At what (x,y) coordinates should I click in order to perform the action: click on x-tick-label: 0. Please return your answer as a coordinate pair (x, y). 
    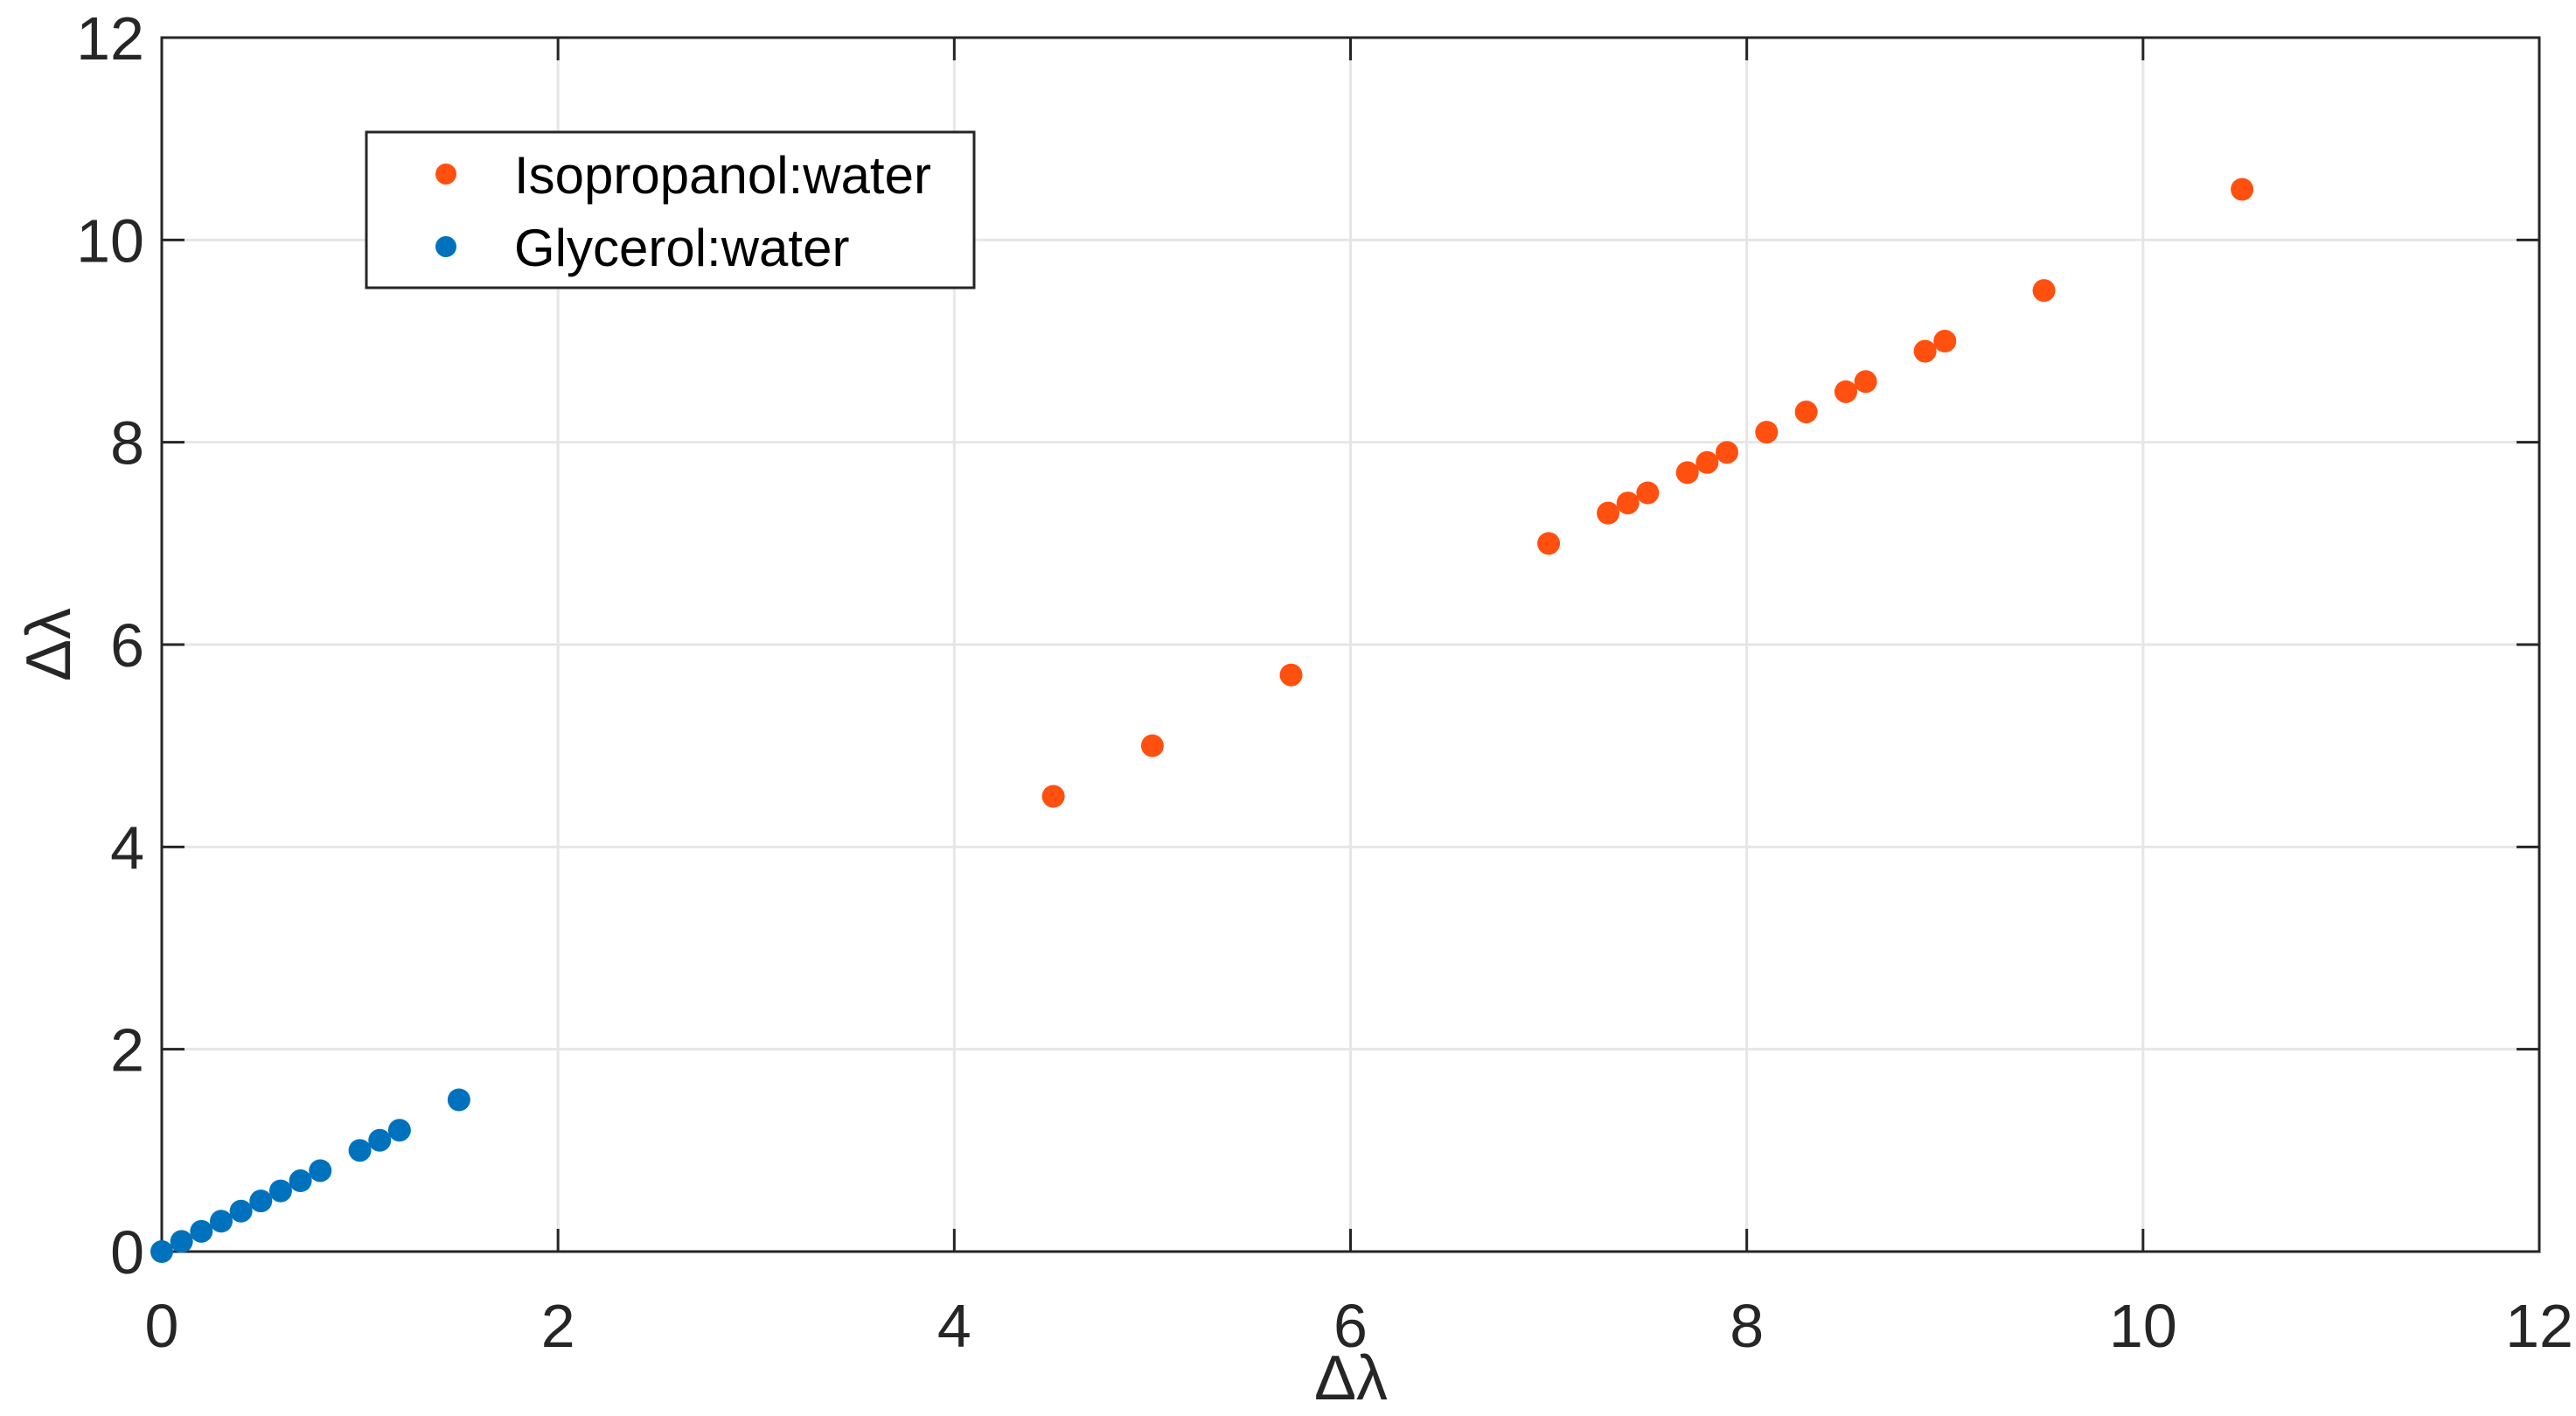
    Looking at the image, I should click on (162, 1326).